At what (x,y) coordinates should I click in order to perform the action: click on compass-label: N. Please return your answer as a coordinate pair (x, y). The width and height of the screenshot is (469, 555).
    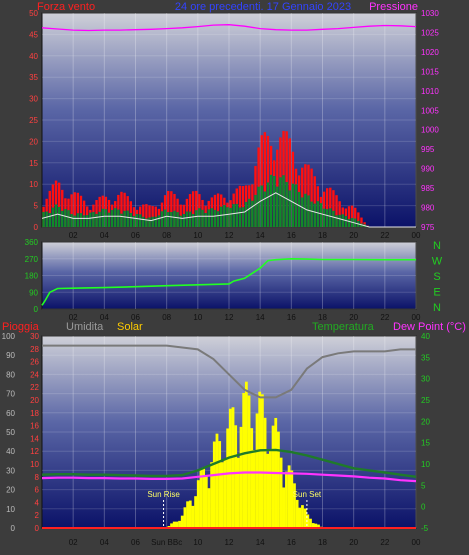
    Looking at the image, I should click on (437, 246).